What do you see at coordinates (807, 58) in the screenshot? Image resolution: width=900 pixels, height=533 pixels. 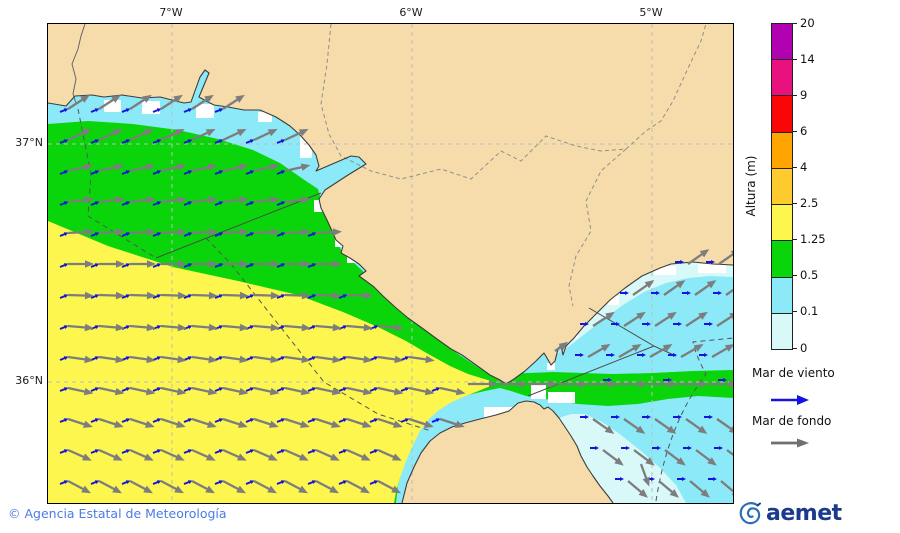 I see `colorbar-tick-label: 14` at bounding box center [807, 58].